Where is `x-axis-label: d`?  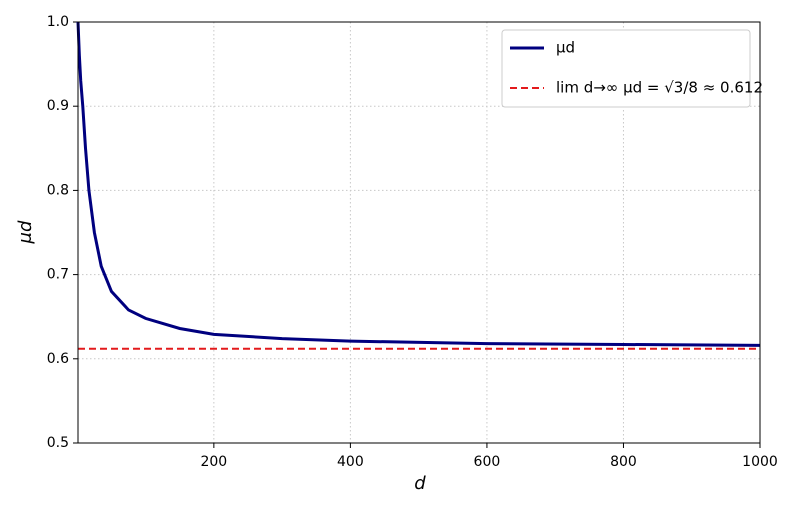 x-axis-label: d is located at coordinates (420, 483).